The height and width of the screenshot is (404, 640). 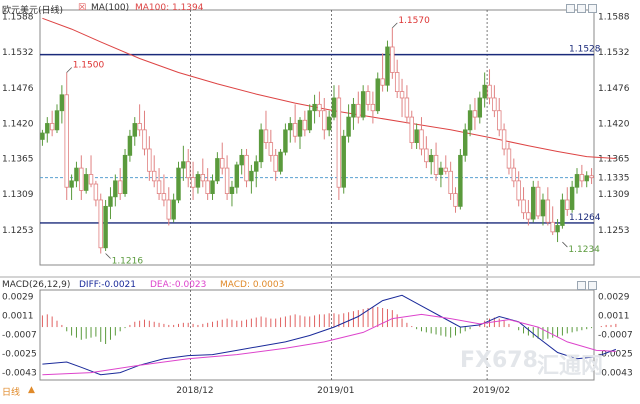 What do you see at coordinates (194, 391) in the screenshot?
I see `date-axis-label: 2018/12` at bounding box center [194, 391].